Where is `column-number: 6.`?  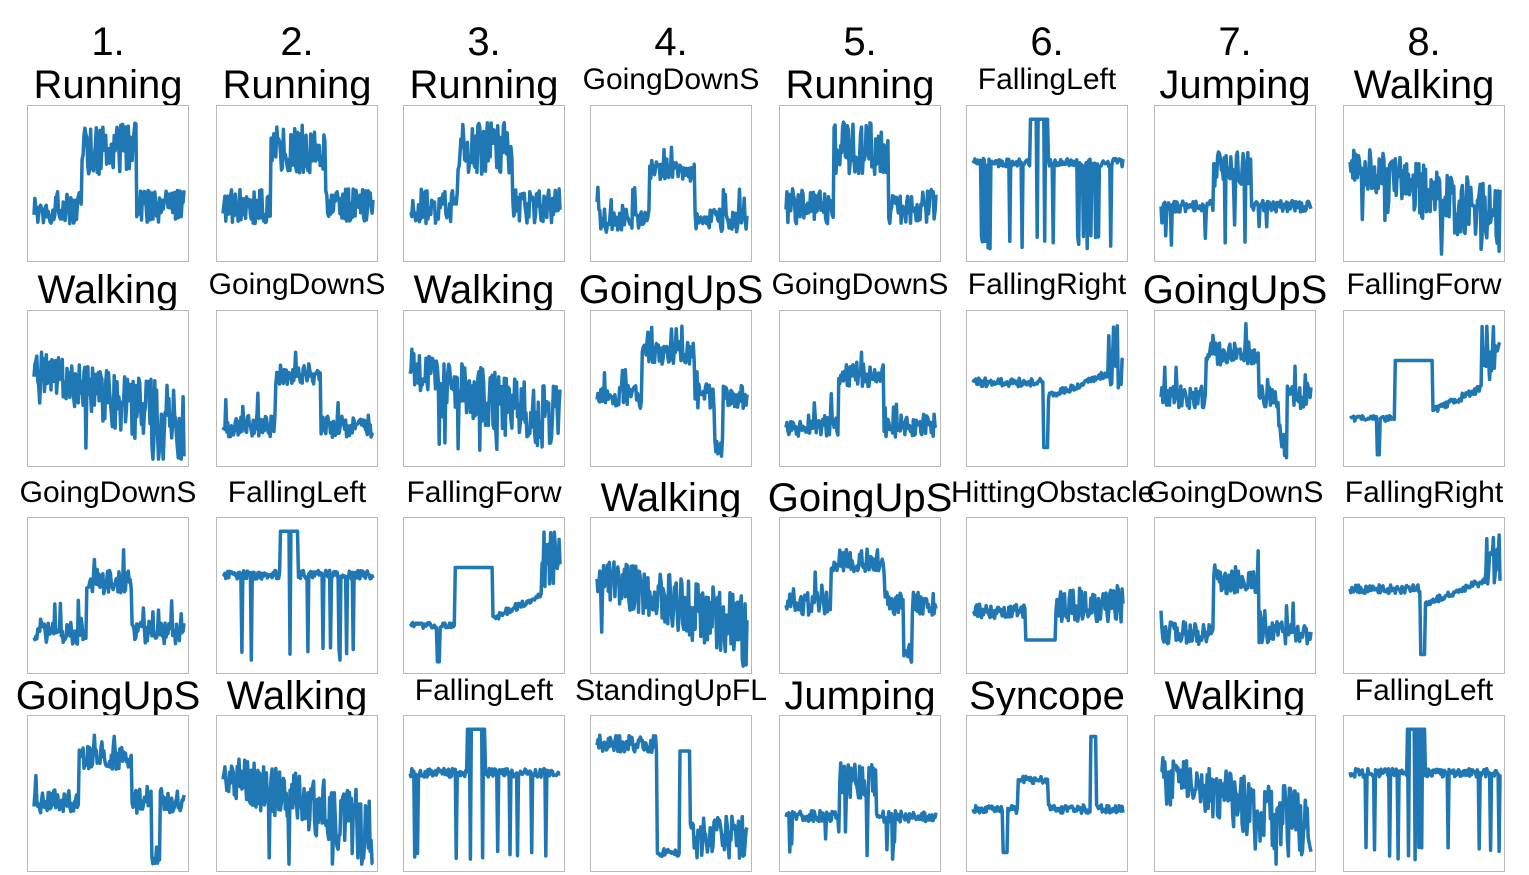 column-number: 6. is located at coordinates (1047, 42).